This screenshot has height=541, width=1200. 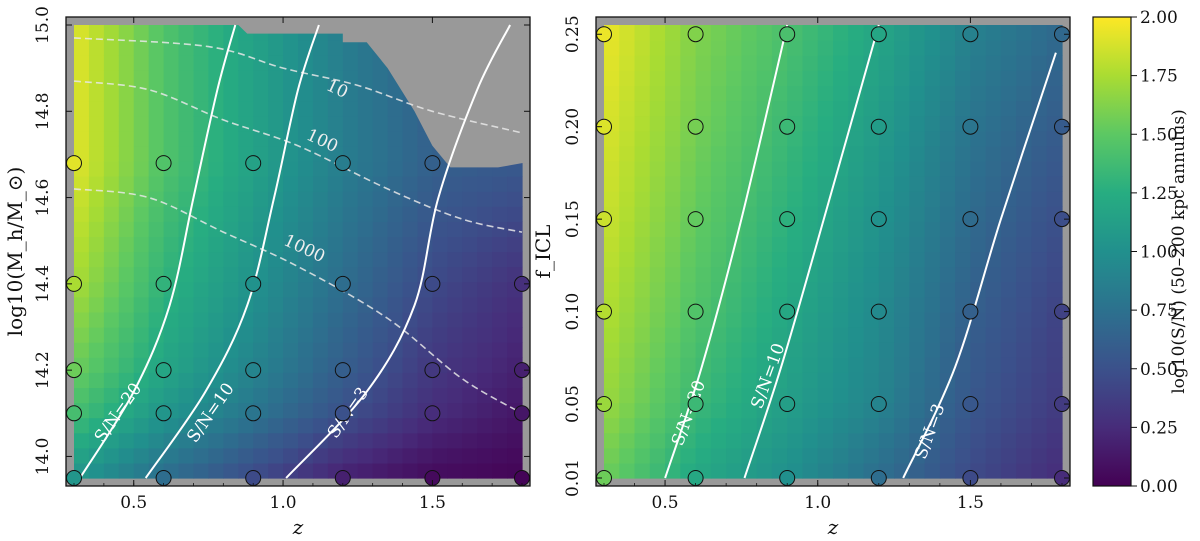 I want to click on colorbar-tick-label: 1.25, so click(x=1159, y=194).